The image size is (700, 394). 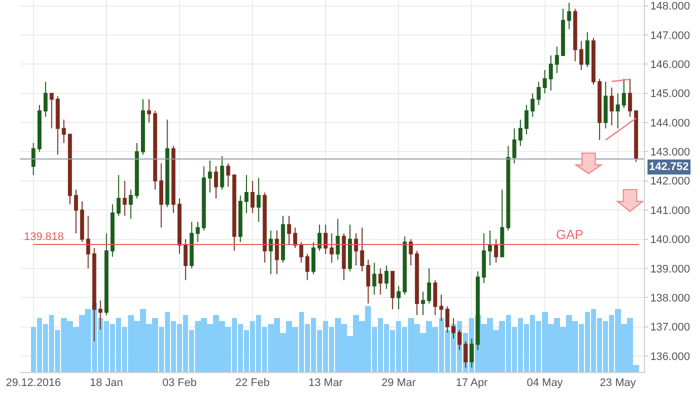 I want to click on y-tick-label: 142.000, so click(x=670, y=182).